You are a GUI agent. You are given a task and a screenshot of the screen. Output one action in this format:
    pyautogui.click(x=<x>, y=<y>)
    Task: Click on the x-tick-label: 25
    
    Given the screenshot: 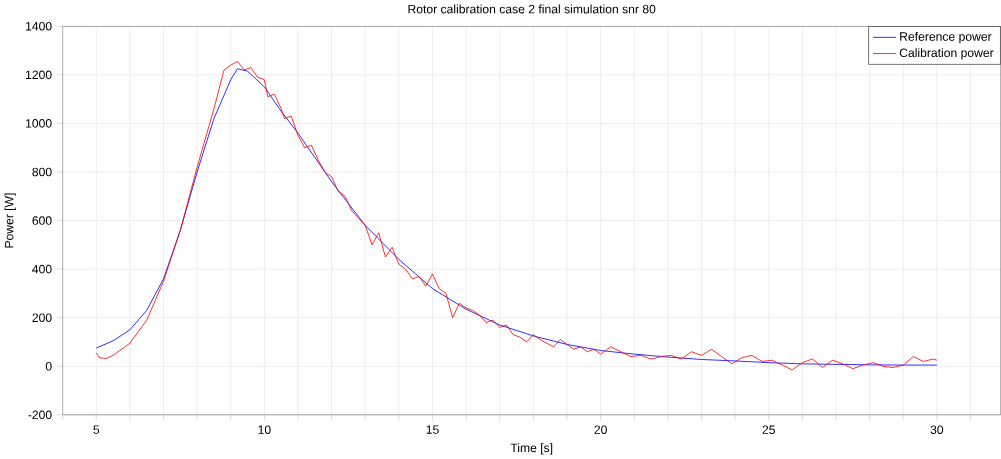 What is the action you would take?
    pyautogui.click(x=768, y=429)
    